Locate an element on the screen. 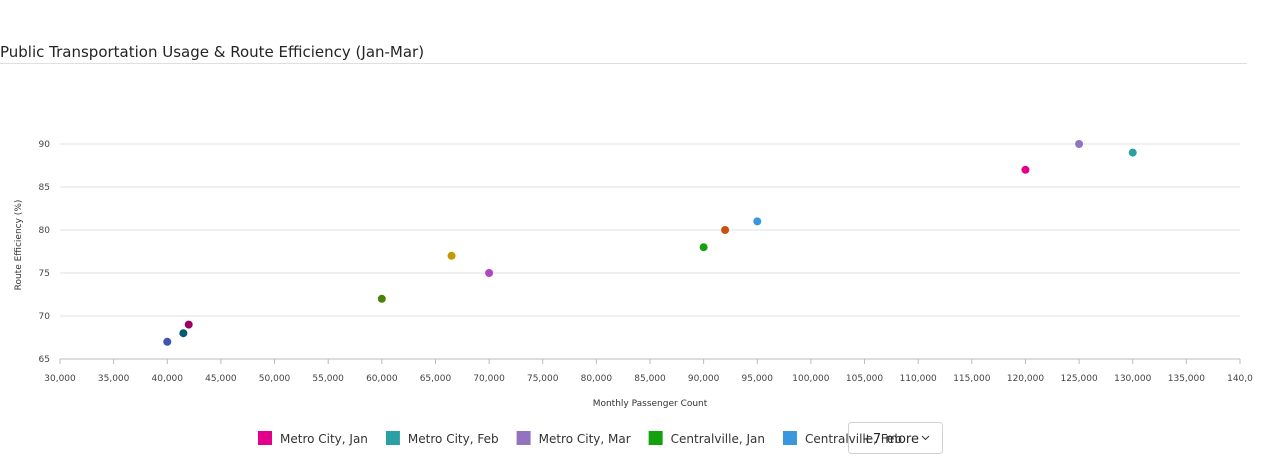 Image resolution: width=1280 pixels, height=458 pixels. x-tick-label: 110,000 is located at coordinates (918, 379).